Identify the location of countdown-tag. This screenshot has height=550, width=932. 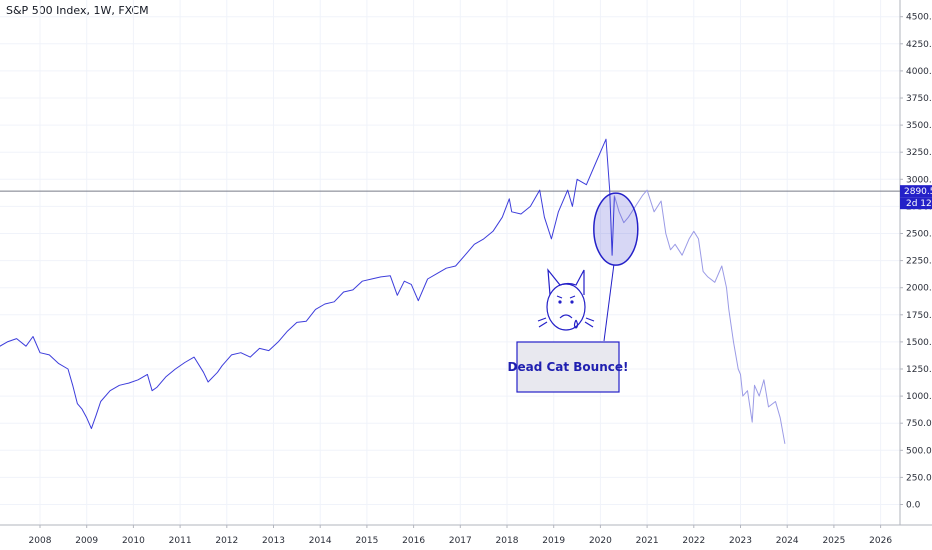
(916, 203).